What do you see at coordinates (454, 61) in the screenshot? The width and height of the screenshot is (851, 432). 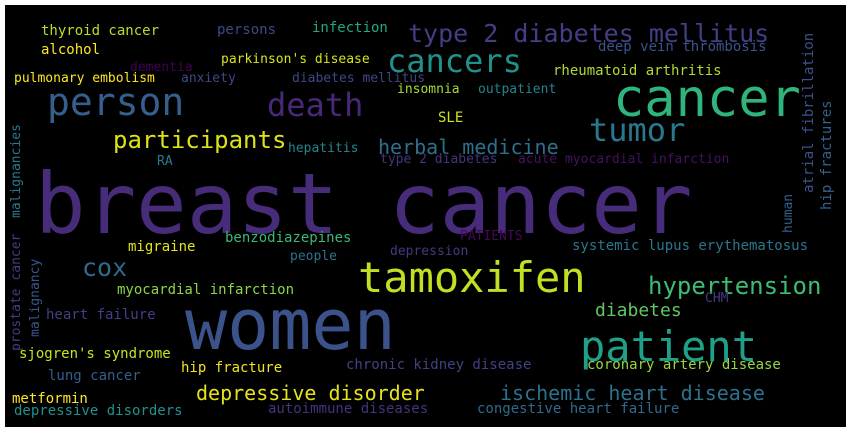 I see `word-cancers: cancers` at bounding box center [454, 61].